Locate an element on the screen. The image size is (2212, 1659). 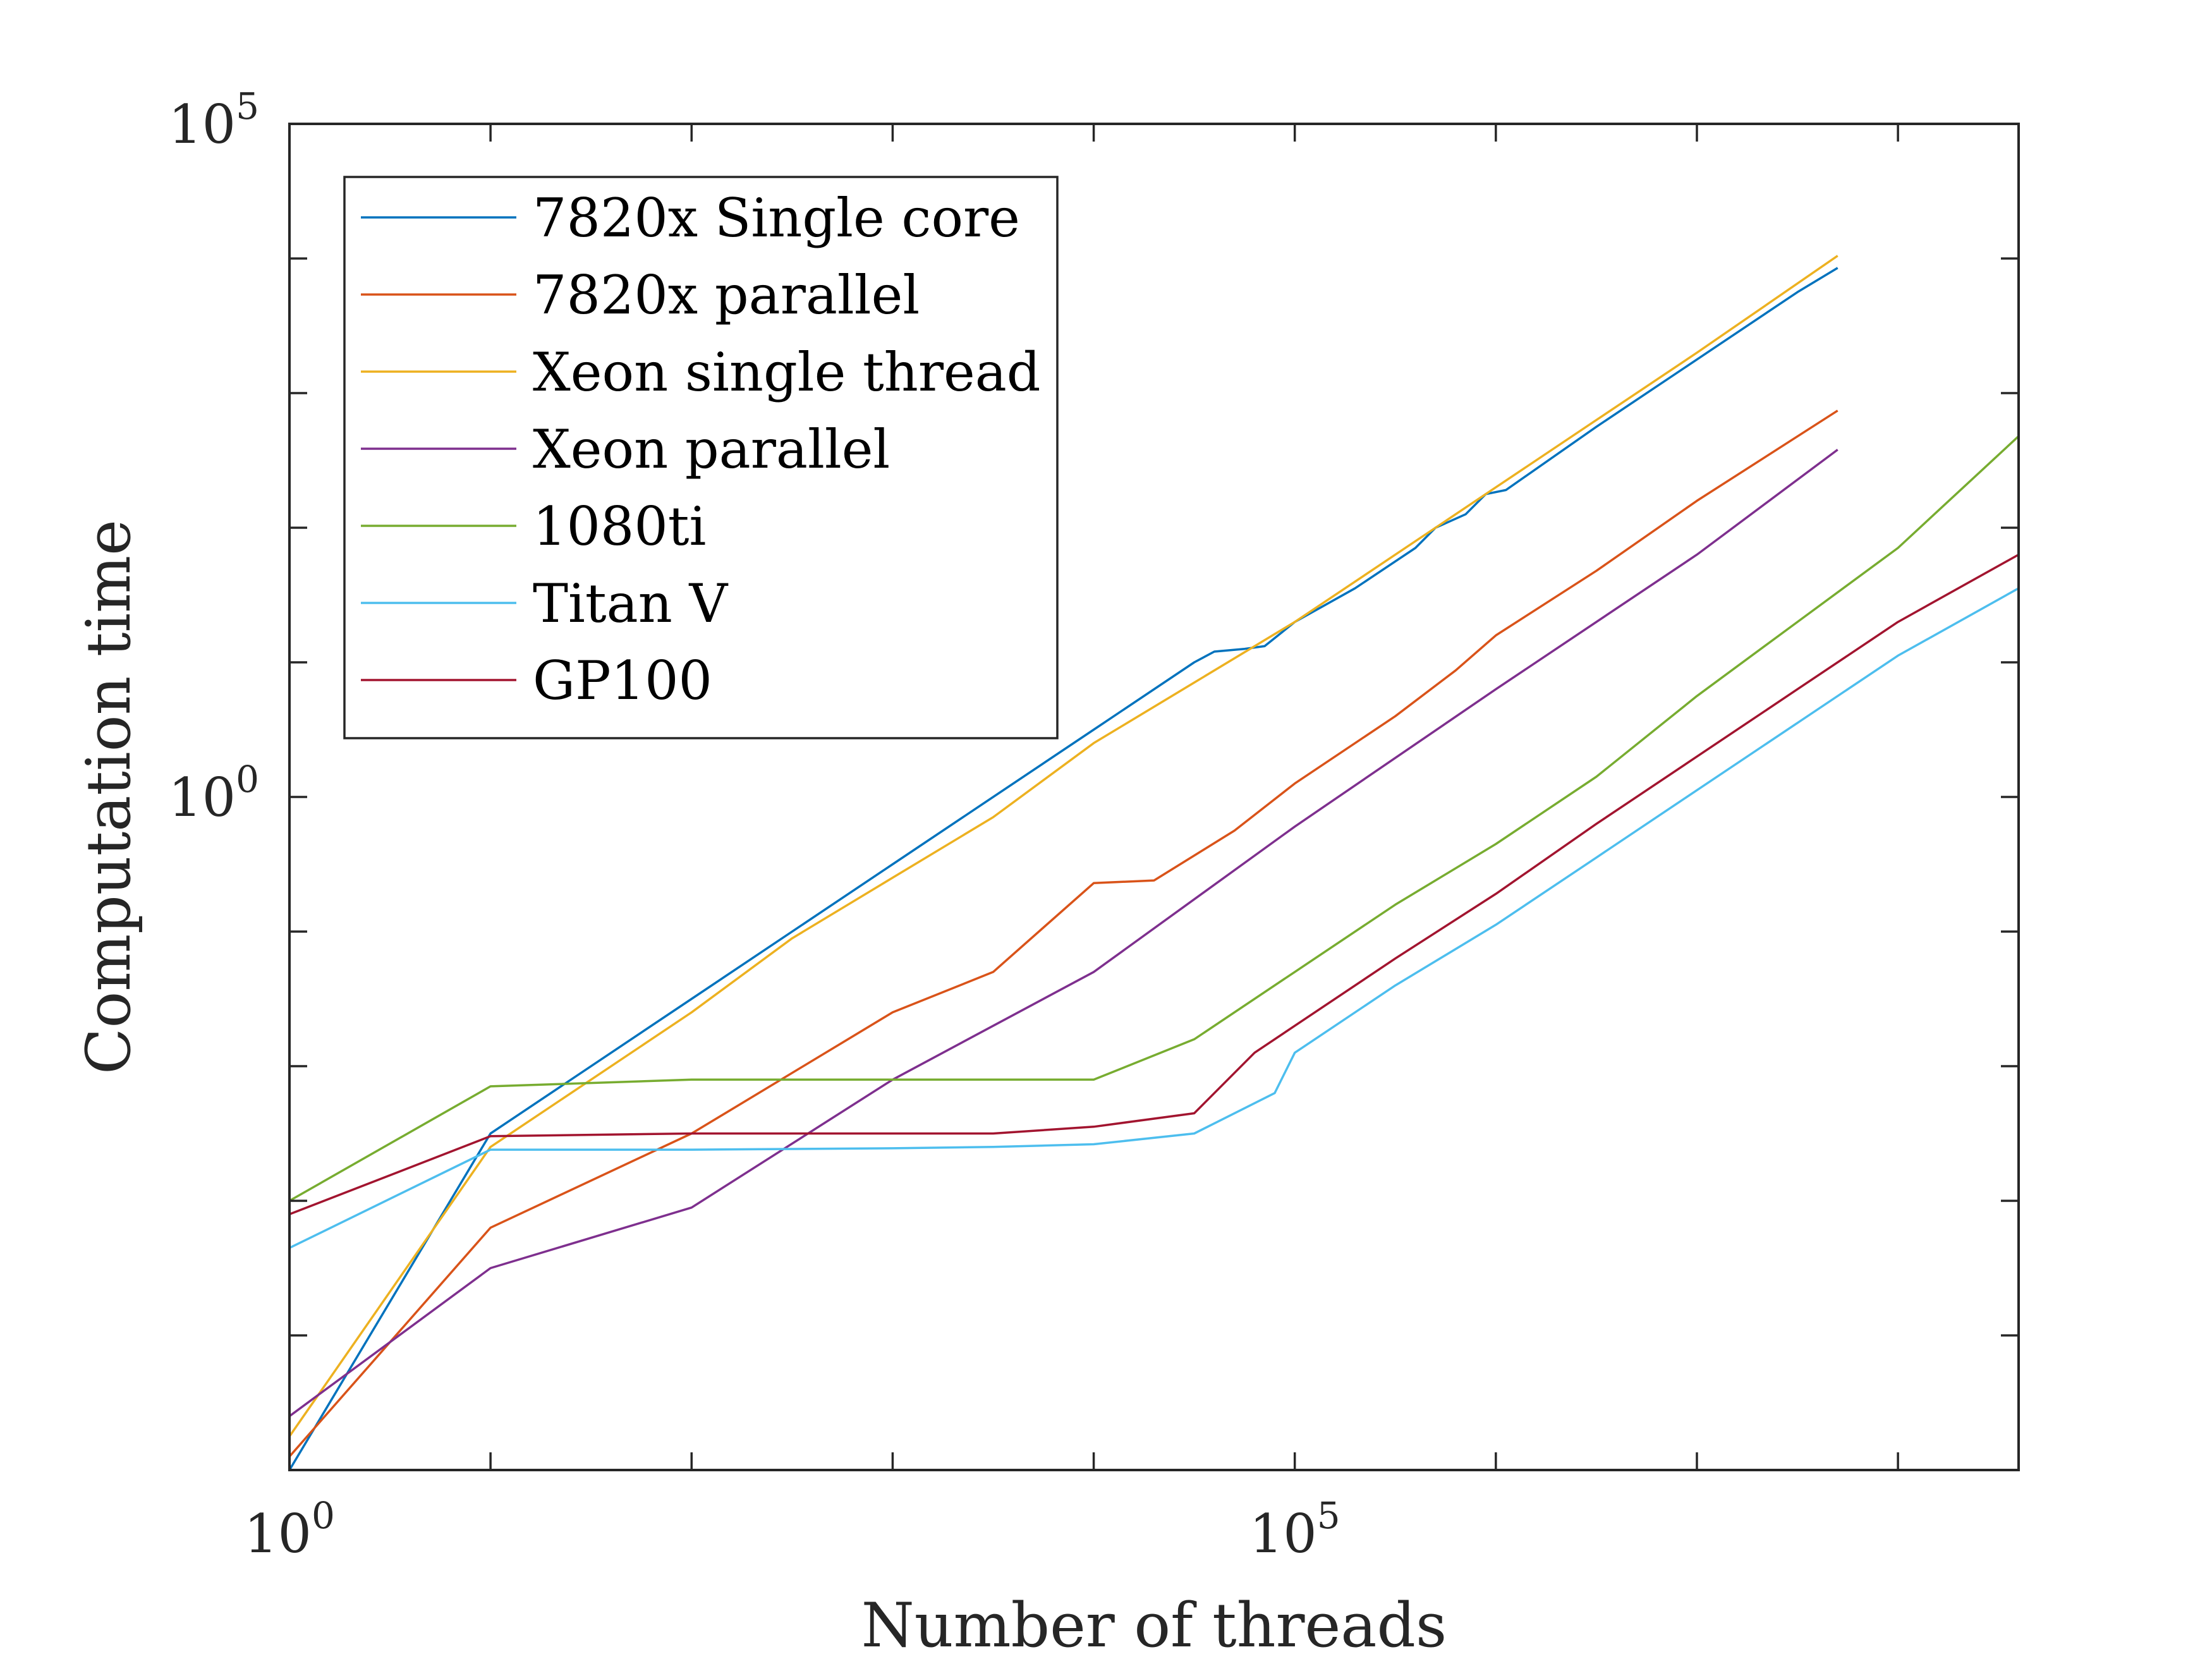
legend-label: Titan V is located at coordinates (631, 604).